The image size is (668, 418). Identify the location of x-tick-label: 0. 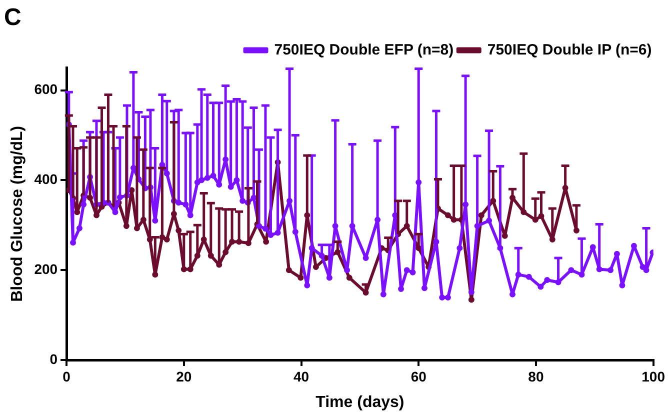
(66, 376).